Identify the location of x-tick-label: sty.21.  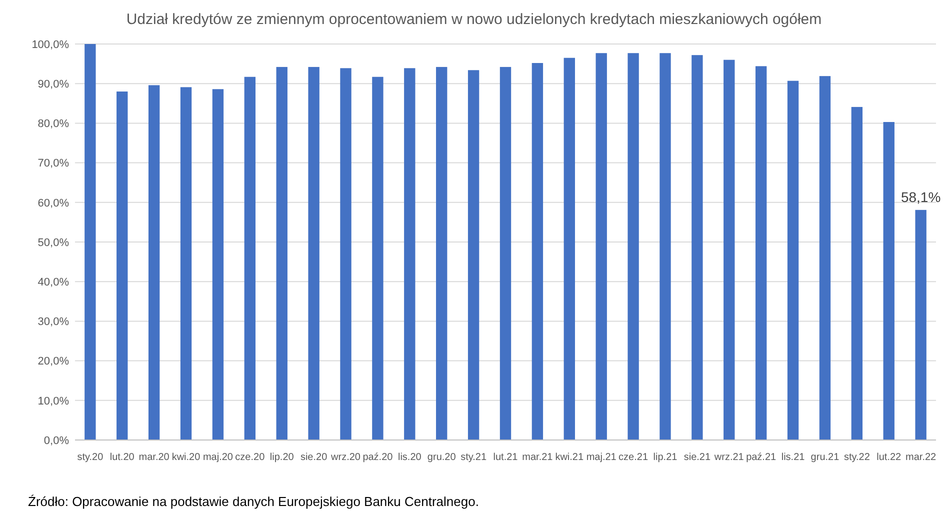
(473, 457).